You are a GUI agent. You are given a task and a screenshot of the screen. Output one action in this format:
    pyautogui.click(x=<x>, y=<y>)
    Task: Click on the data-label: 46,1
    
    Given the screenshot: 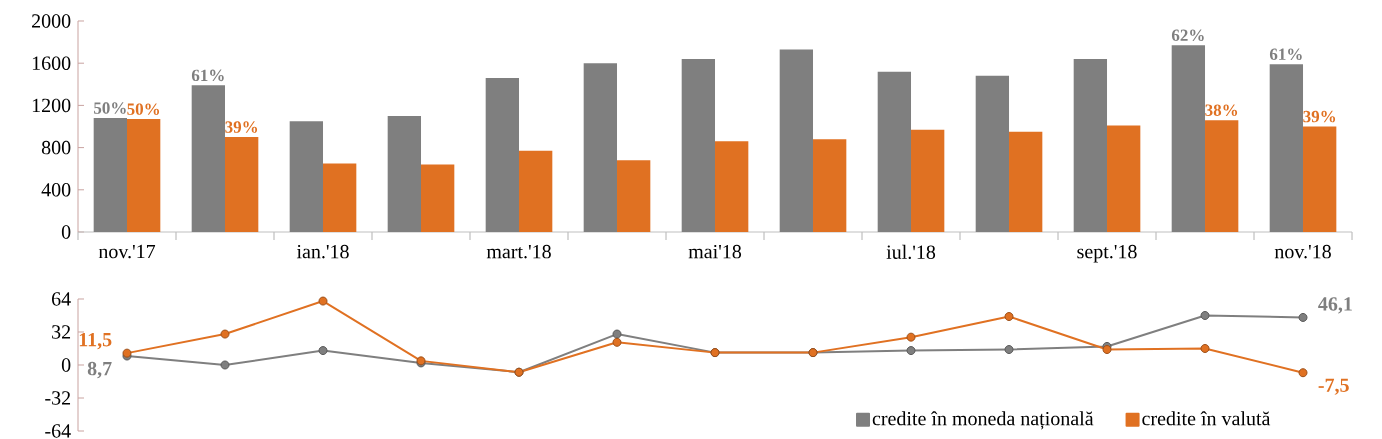 What is the action you would take?
    pyautogui.click(x=1335, y=305)
    